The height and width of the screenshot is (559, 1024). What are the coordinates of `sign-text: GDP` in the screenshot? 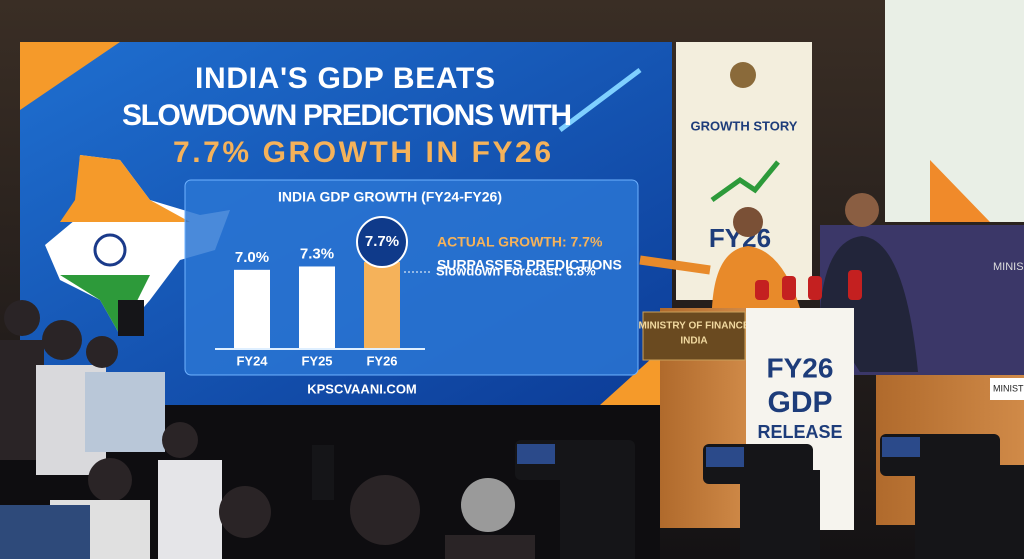 It's located at (799, 402).